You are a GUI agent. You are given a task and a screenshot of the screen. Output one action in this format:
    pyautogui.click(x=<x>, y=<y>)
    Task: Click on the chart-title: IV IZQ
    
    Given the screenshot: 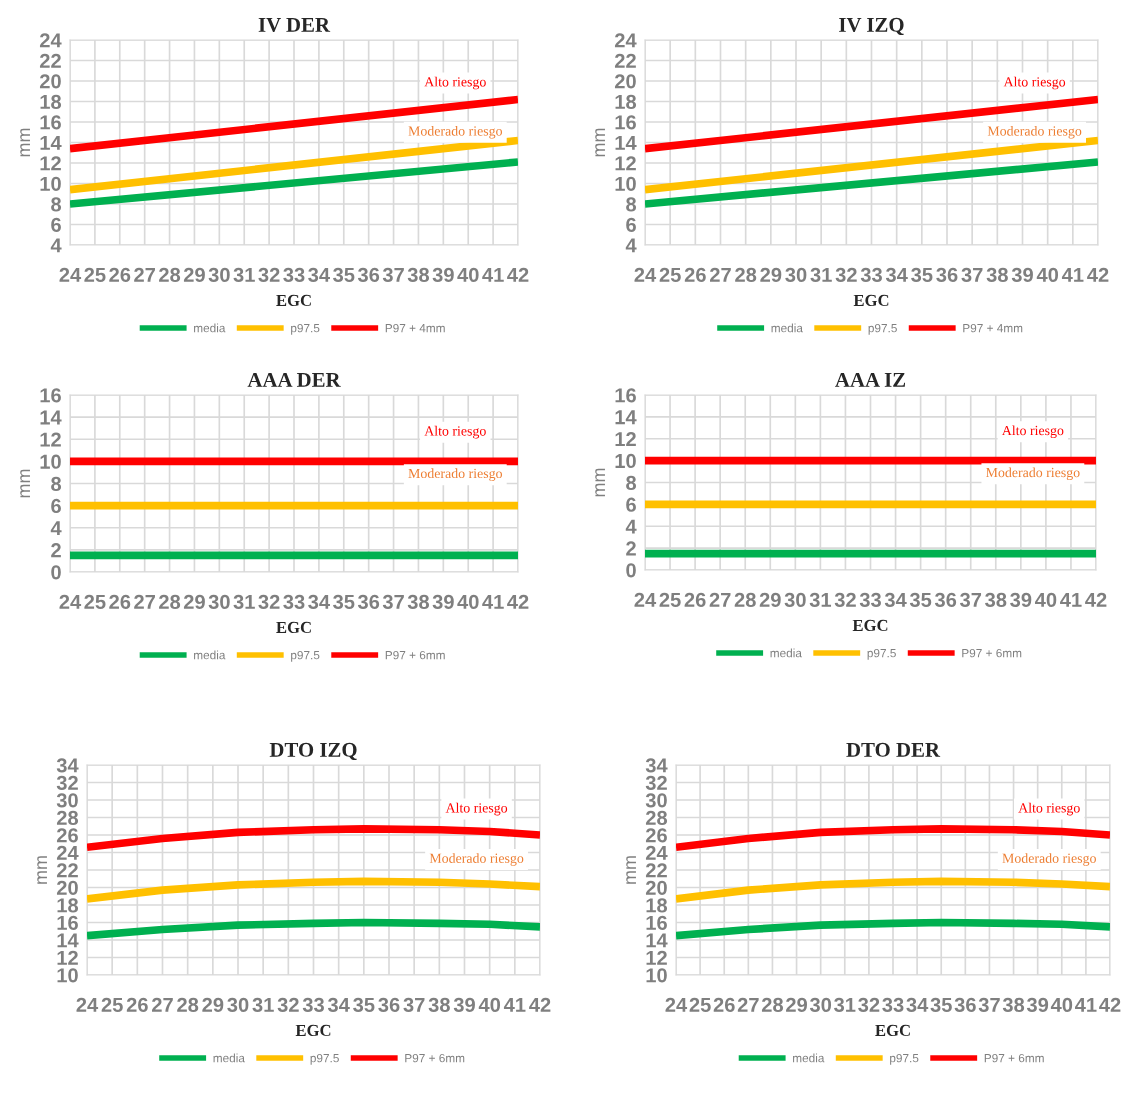 What is the action you would take?
    pyautogui.click(x=871, y=26)
    